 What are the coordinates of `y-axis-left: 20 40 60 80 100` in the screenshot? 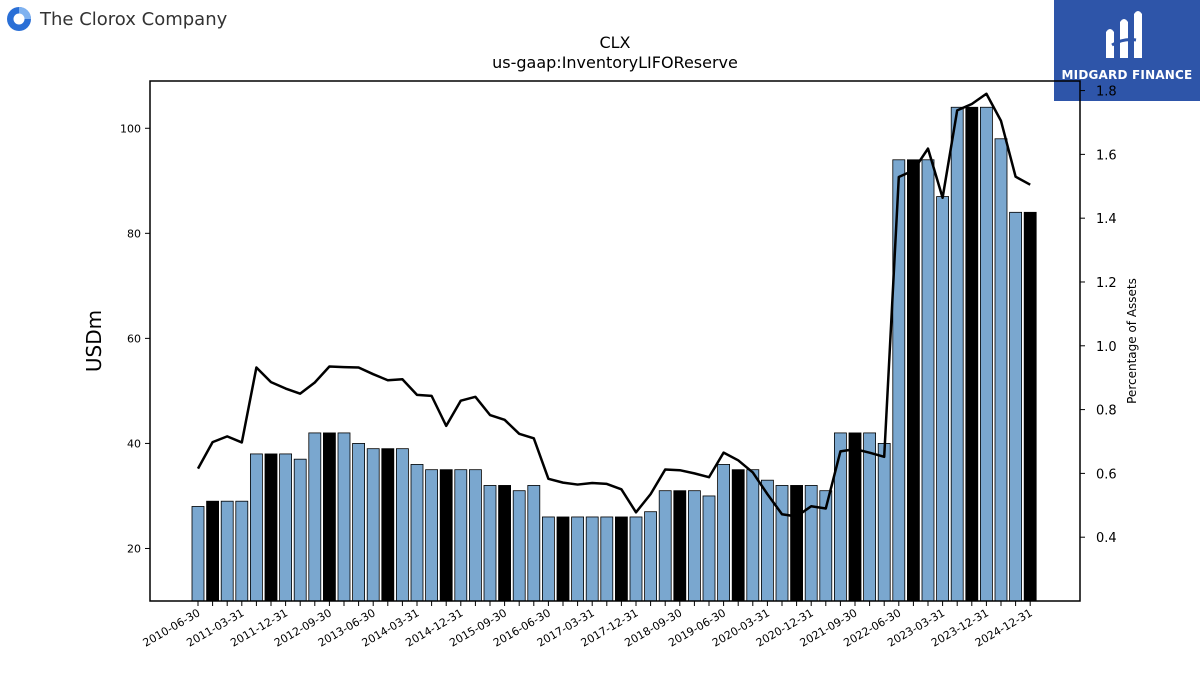 It's located at (135, 338).